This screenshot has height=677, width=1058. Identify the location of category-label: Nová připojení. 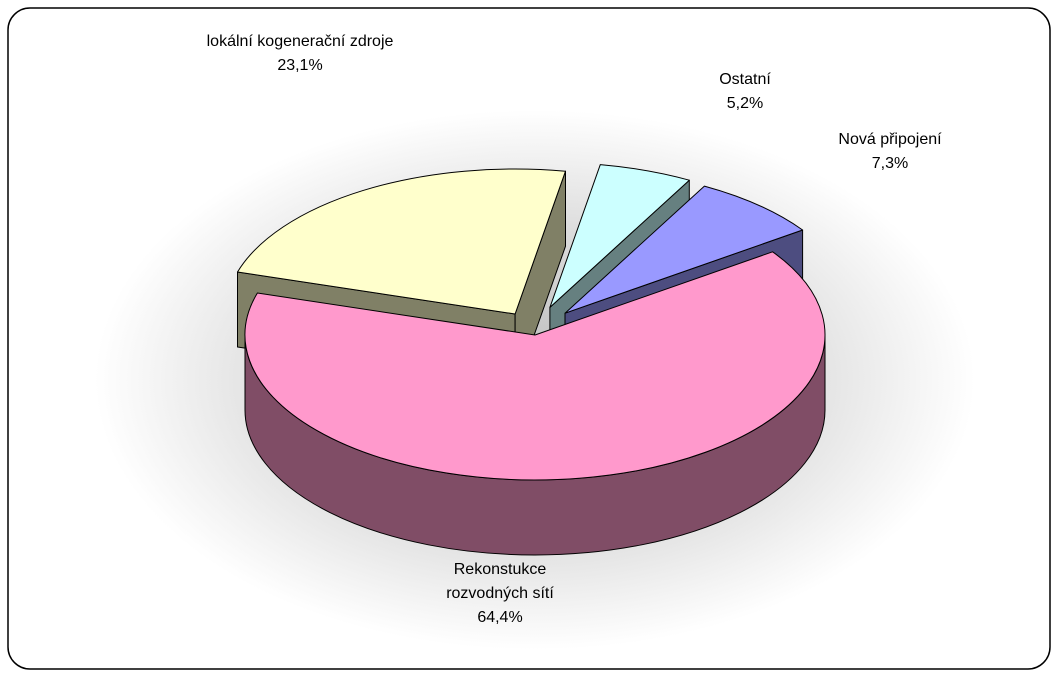
(890, 139).